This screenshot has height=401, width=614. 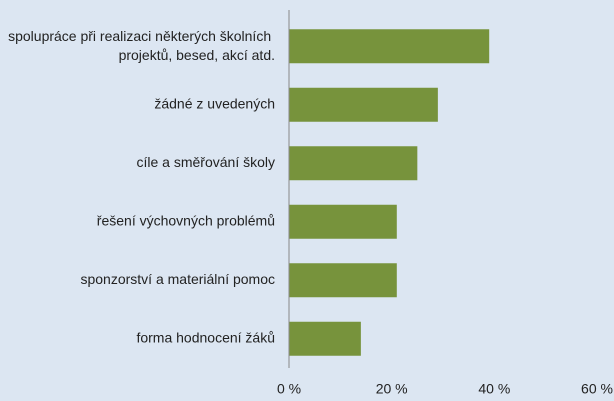 What do you see at coordinates (197, 54) in the screenshot?
I see `label-line: projektů, besed, akcí atd.` at bounding box center [197, 54].